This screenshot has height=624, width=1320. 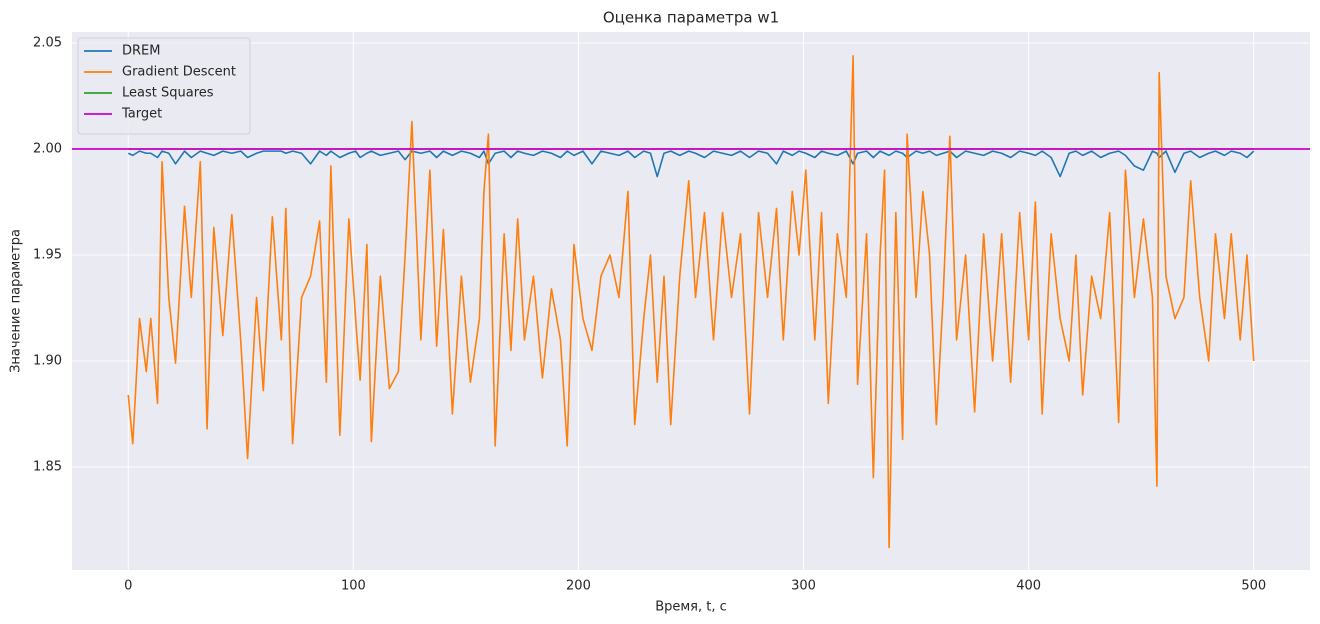 I want to click on line-series, so click(x=691, y=164).